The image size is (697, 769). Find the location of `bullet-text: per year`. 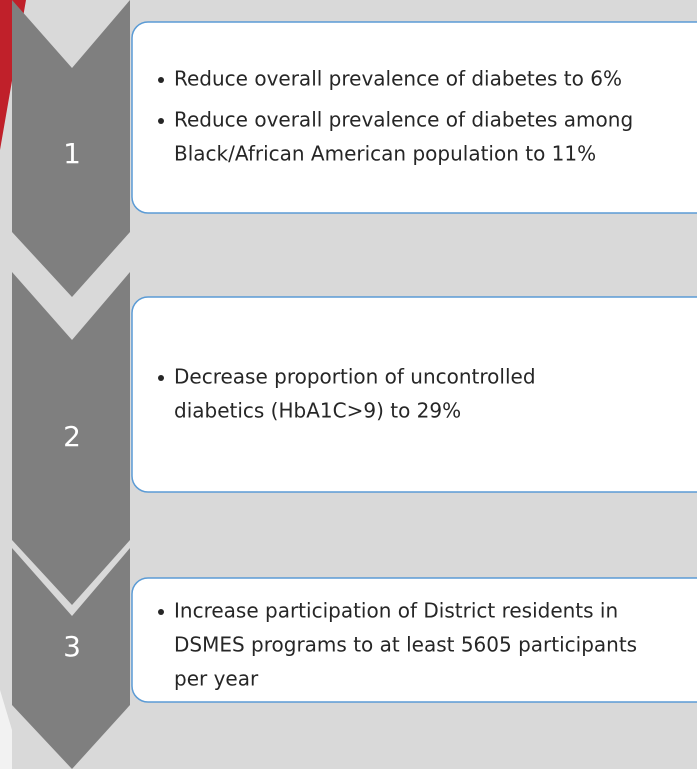

bullet-text: per year is located at coordinates (216, 679).